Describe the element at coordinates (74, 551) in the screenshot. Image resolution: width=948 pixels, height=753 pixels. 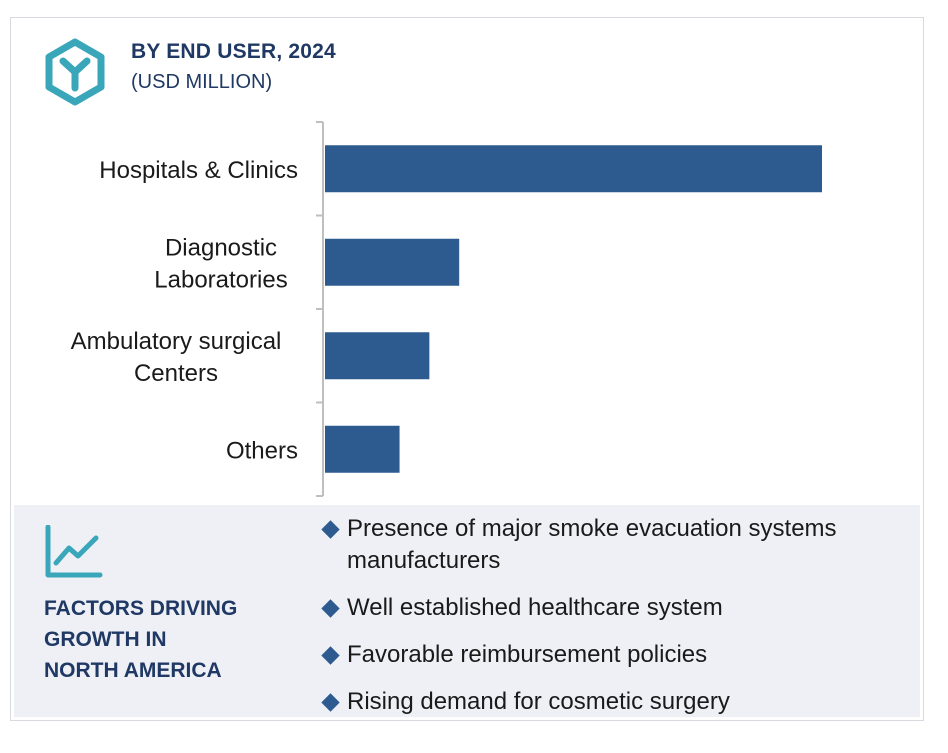
I see `trend-line-icon` at that location.